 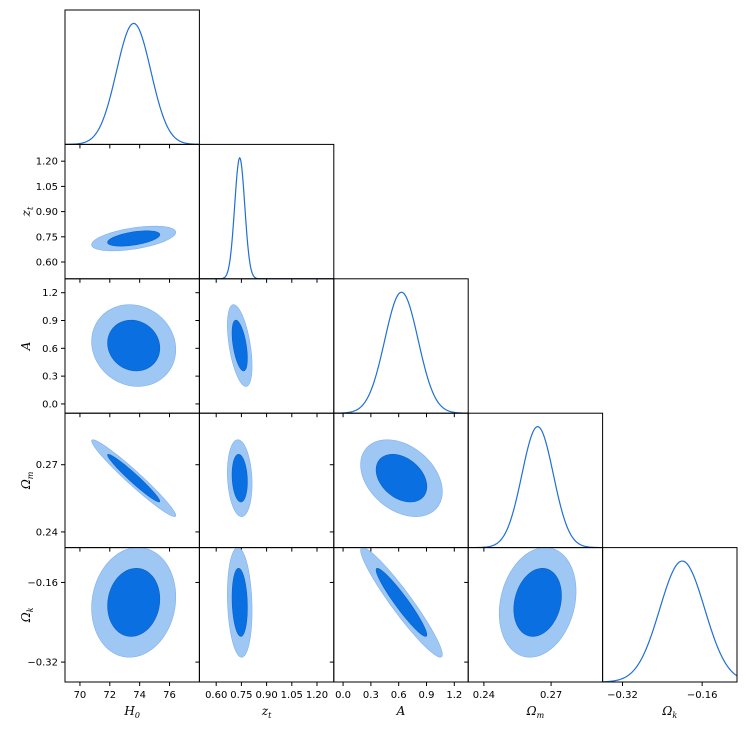 I want to click on panel-Ok-vs-H0: 70 72 74 76 −0.32 −0.16, so click(x=113, y=624).